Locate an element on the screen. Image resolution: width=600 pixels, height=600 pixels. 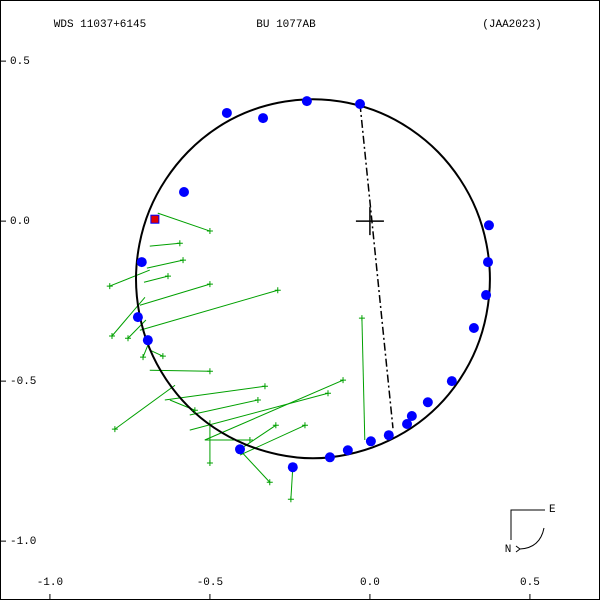
compass is located at coordinates (527, 531).